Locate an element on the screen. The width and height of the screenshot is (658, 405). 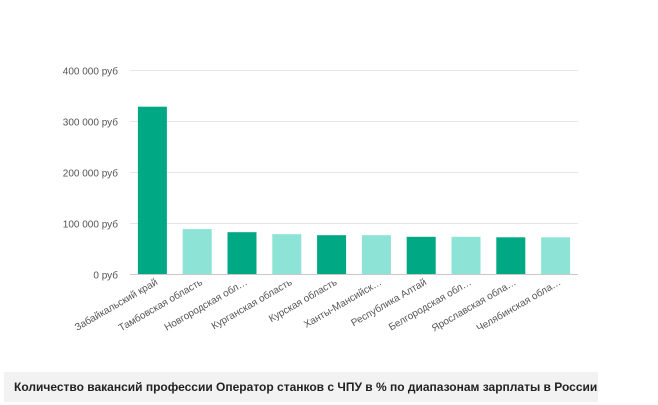
x-tick-label: Тамбовская область is located at coordinates (161, 305).